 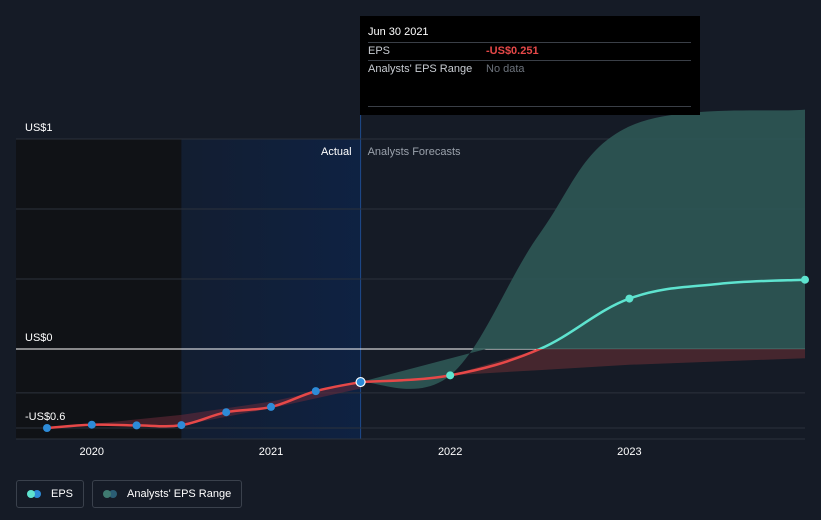 I want to click on tooltip-range-key: Analysts' EPS Range, so click(x=420, y=69).